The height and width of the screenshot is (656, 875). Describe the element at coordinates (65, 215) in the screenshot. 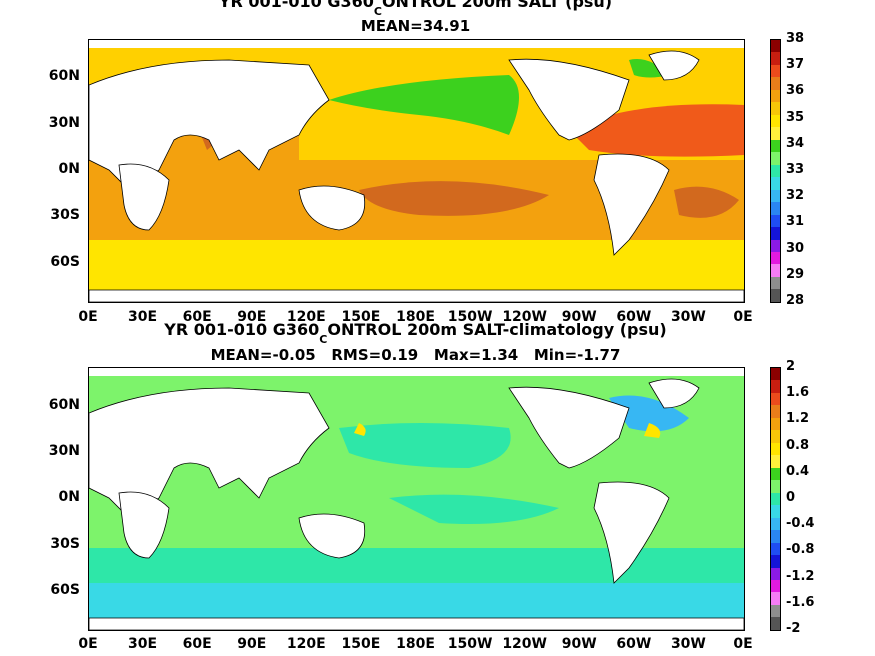

I see `lat-label: 30S` at that location.